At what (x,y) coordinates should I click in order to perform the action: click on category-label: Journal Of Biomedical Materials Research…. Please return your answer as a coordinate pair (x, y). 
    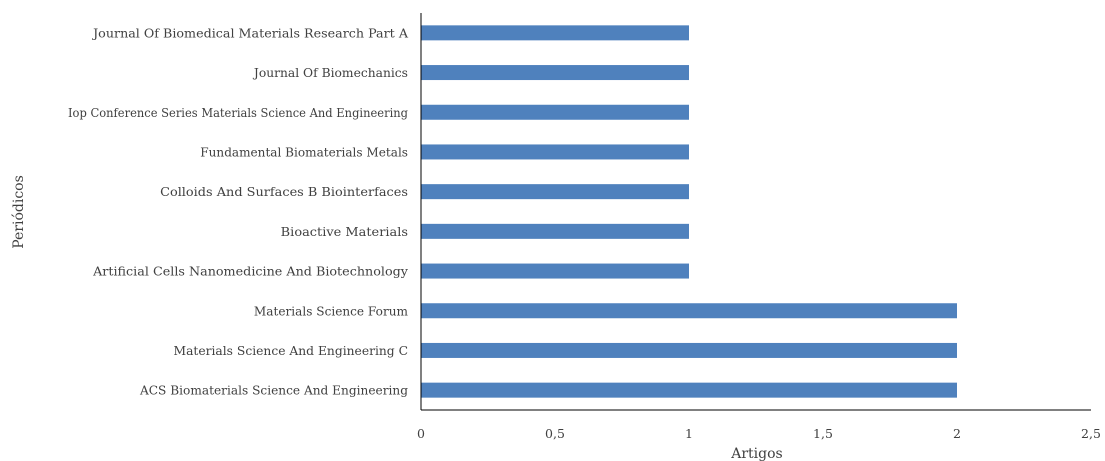
    Looking at the image, I should click on (250, 32).